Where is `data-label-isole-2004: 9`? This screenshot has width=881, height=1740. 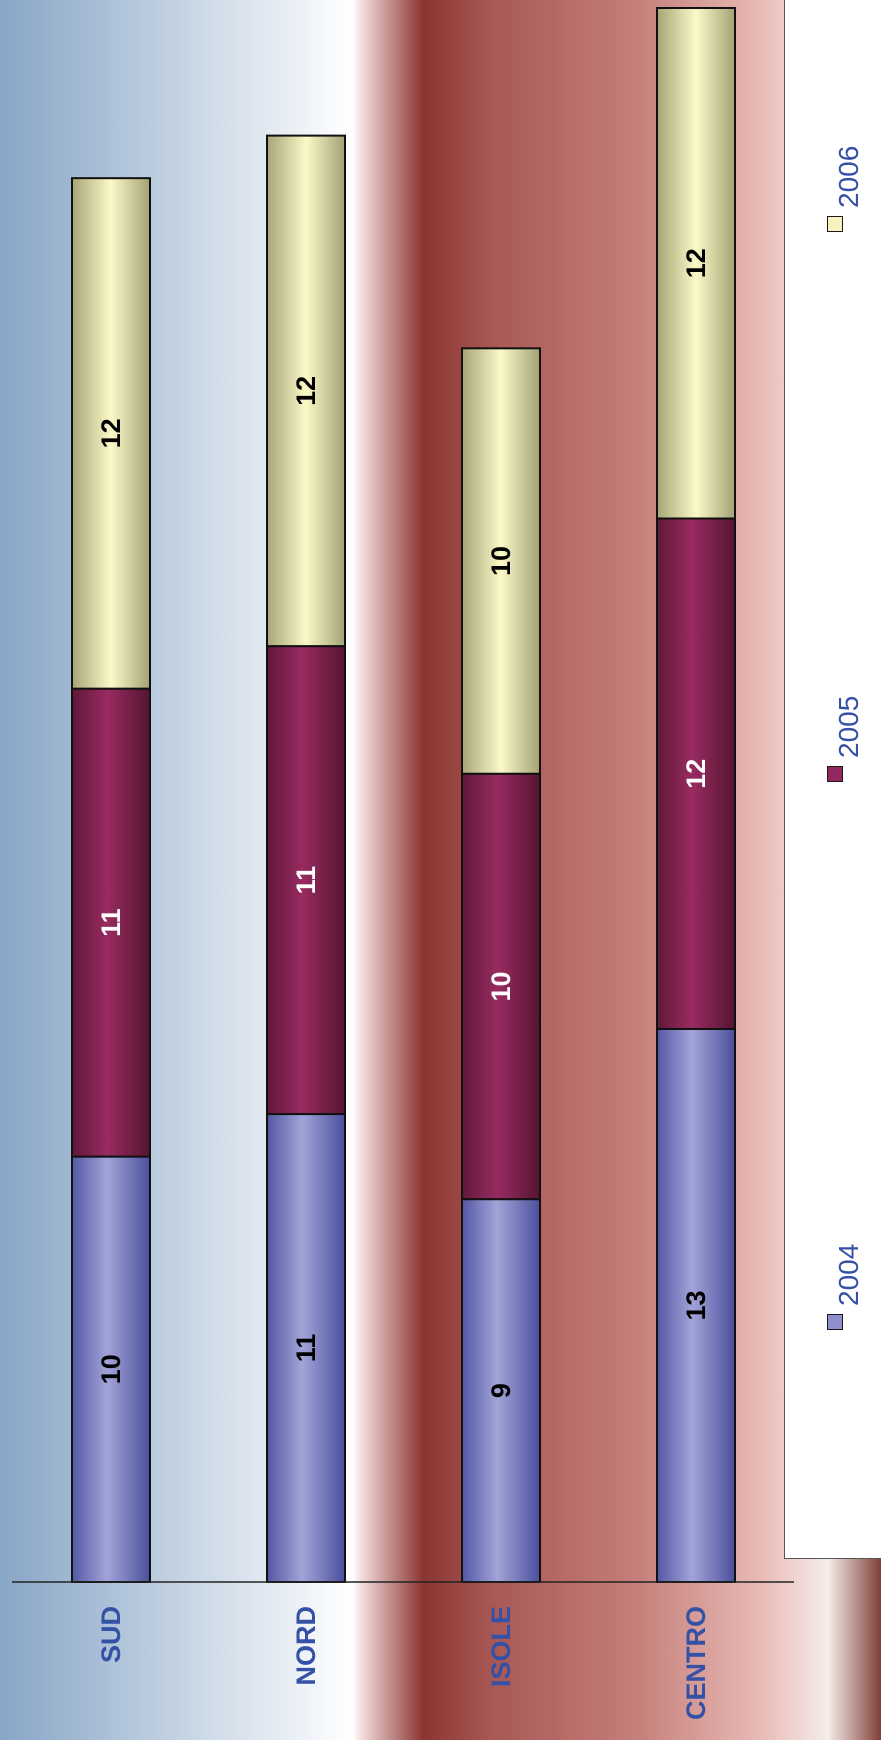
data-label-isole-2004: 9 is located at coordinates (501, 1390).